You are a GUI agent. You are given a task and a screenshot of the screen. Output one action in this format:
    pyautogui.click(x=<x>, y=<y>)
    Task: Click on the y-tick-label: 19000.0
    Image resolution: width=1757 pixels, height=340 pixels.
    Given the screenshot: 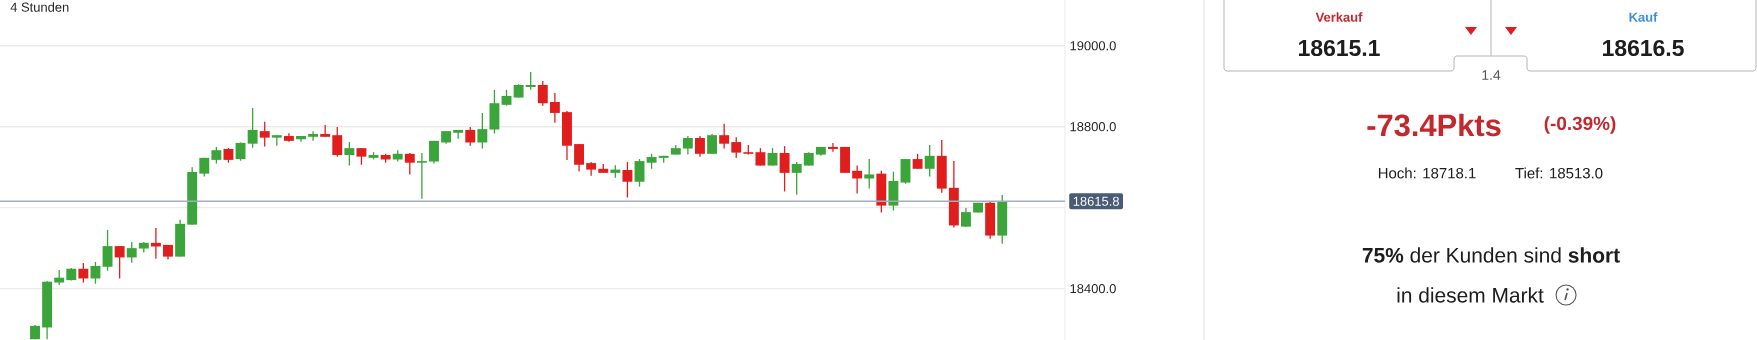 What is the action you would take?
    pyautogui.click(x=1093, y=46)
    